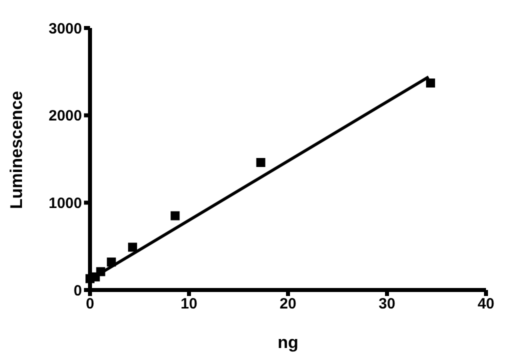 The width and height of the screenshot is (511, 360). I want to click on x-tick-label: 0, so click(90, 304).